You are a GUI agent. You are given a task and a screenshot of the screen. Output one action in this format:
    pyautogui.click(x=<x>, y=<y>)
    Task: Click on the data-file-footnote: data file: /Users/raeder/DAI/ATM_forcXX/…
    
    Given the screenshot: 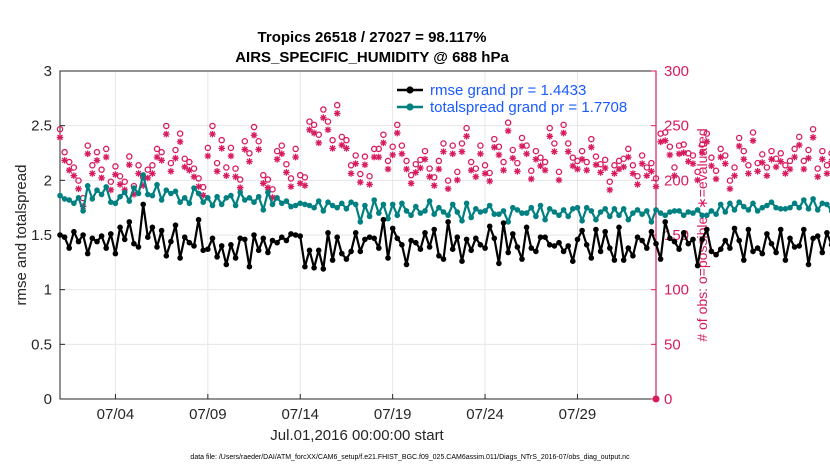 What is the action you would take?
    pyautogui.click(x=410, y=457)
    